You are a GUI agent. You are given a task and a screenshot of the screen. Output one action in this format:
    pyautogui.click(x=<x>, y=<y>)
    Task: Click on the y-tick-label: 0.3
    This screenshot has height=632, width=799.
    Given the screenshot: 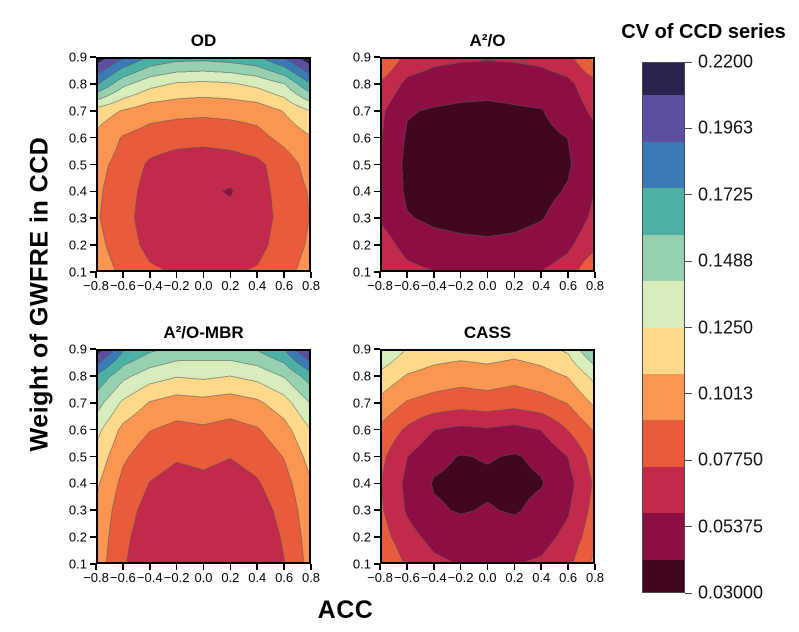 What is the action you would take?
    pyautogui.click(x=77, y=218)
    